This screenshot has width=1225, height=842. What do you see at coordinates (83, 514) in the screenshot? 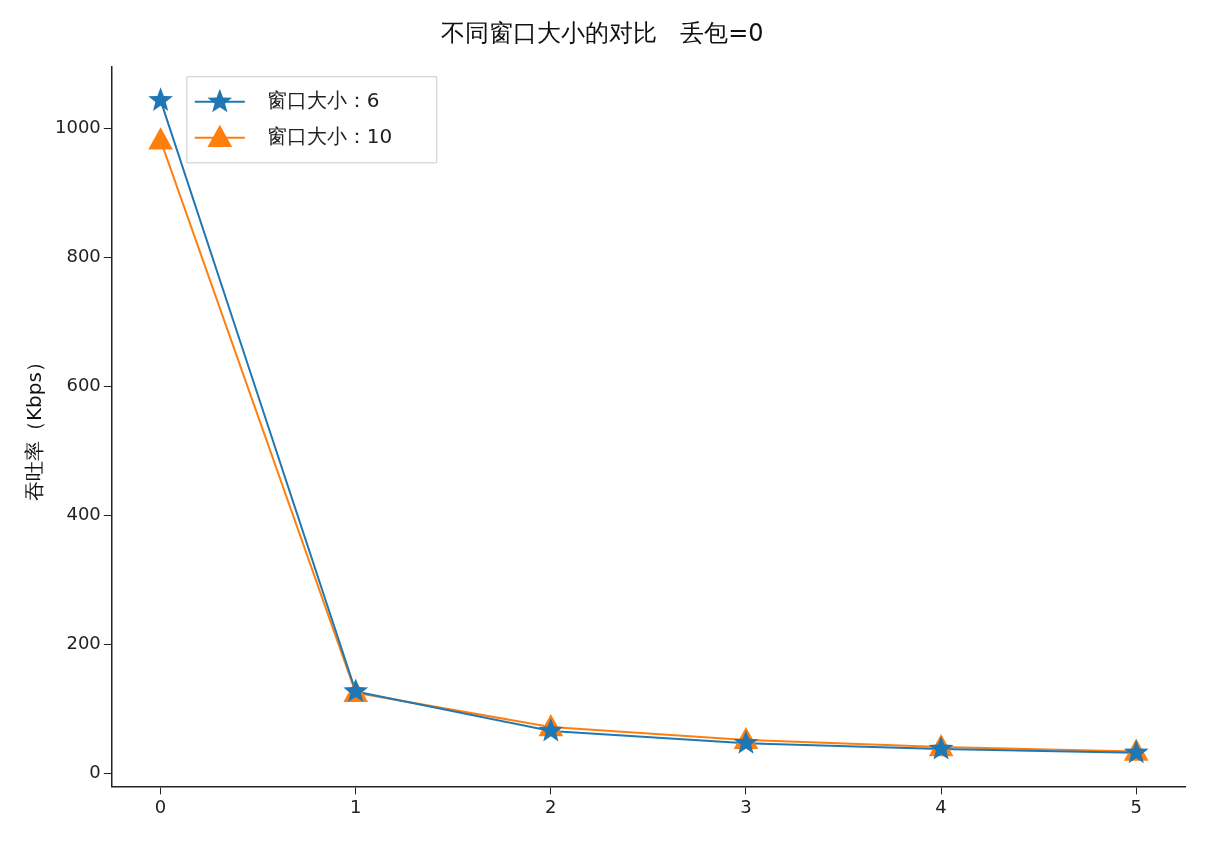
I see `y-tick-label: 400` at bounding box center [83, 514].